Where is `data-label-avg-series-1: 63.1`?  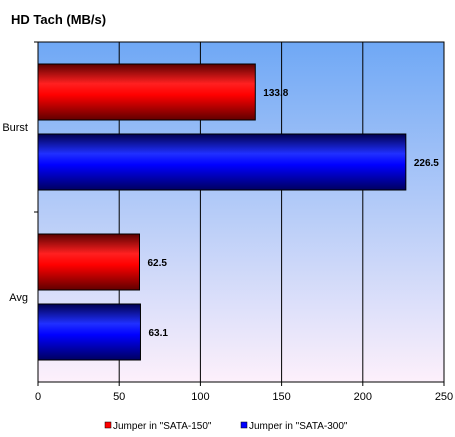
data-label-avg-series-1: 63.1 is located at coordinates (158, 333).